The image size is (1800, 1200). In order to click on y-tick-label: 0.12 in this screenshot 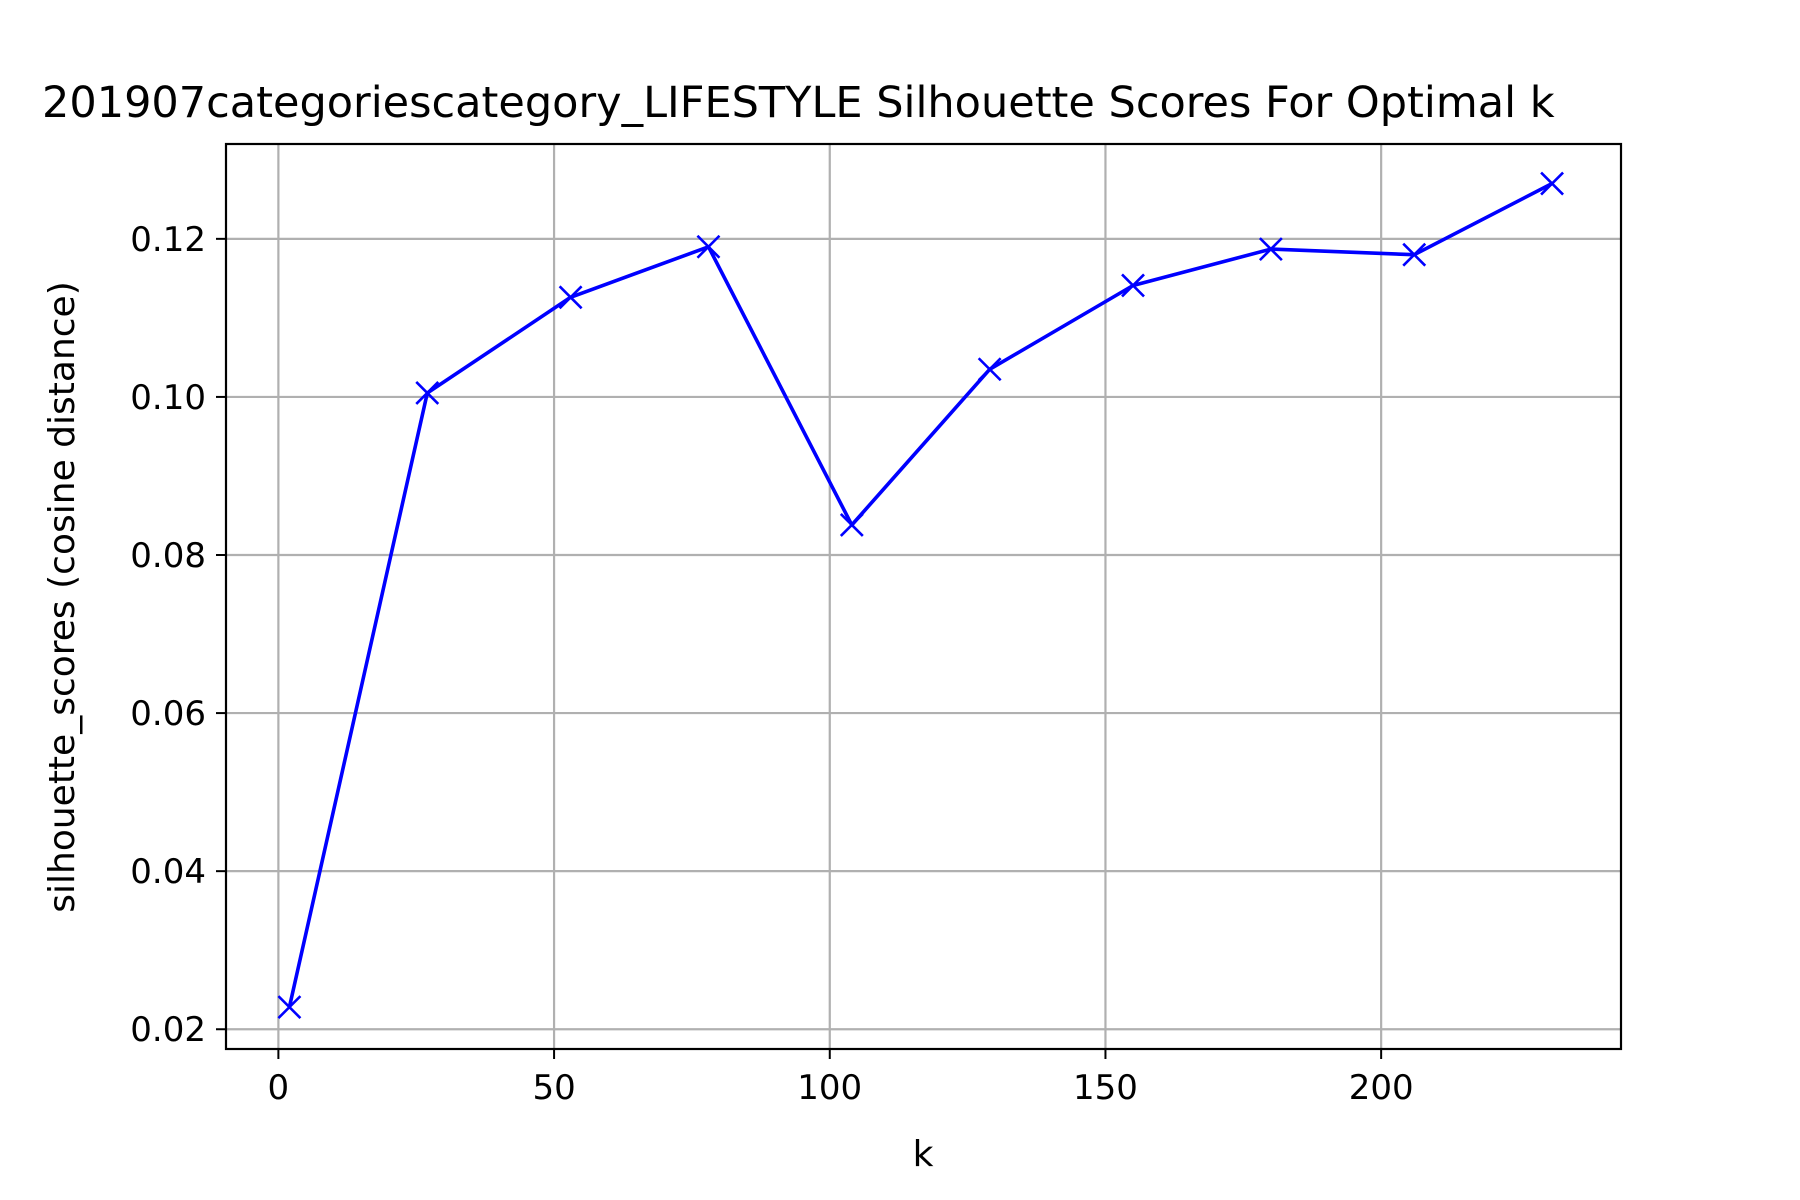, I will do `click(168, 240)`.